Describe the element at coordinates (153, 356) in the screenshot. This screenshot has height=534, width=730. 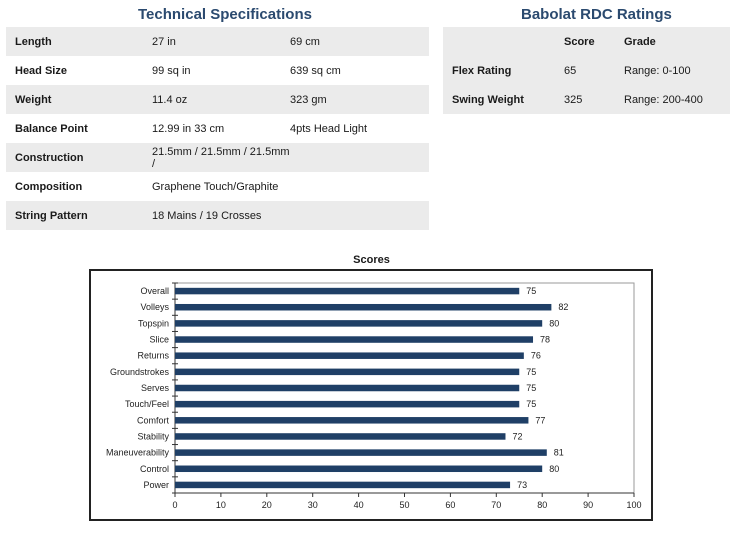
I see `category-label: Returns` at that location.